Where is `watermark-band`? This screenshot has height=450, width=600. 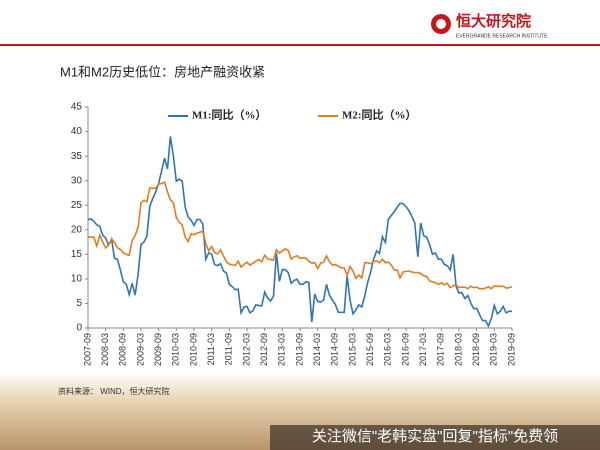
watermark-band is located at coordinates (435, 437).